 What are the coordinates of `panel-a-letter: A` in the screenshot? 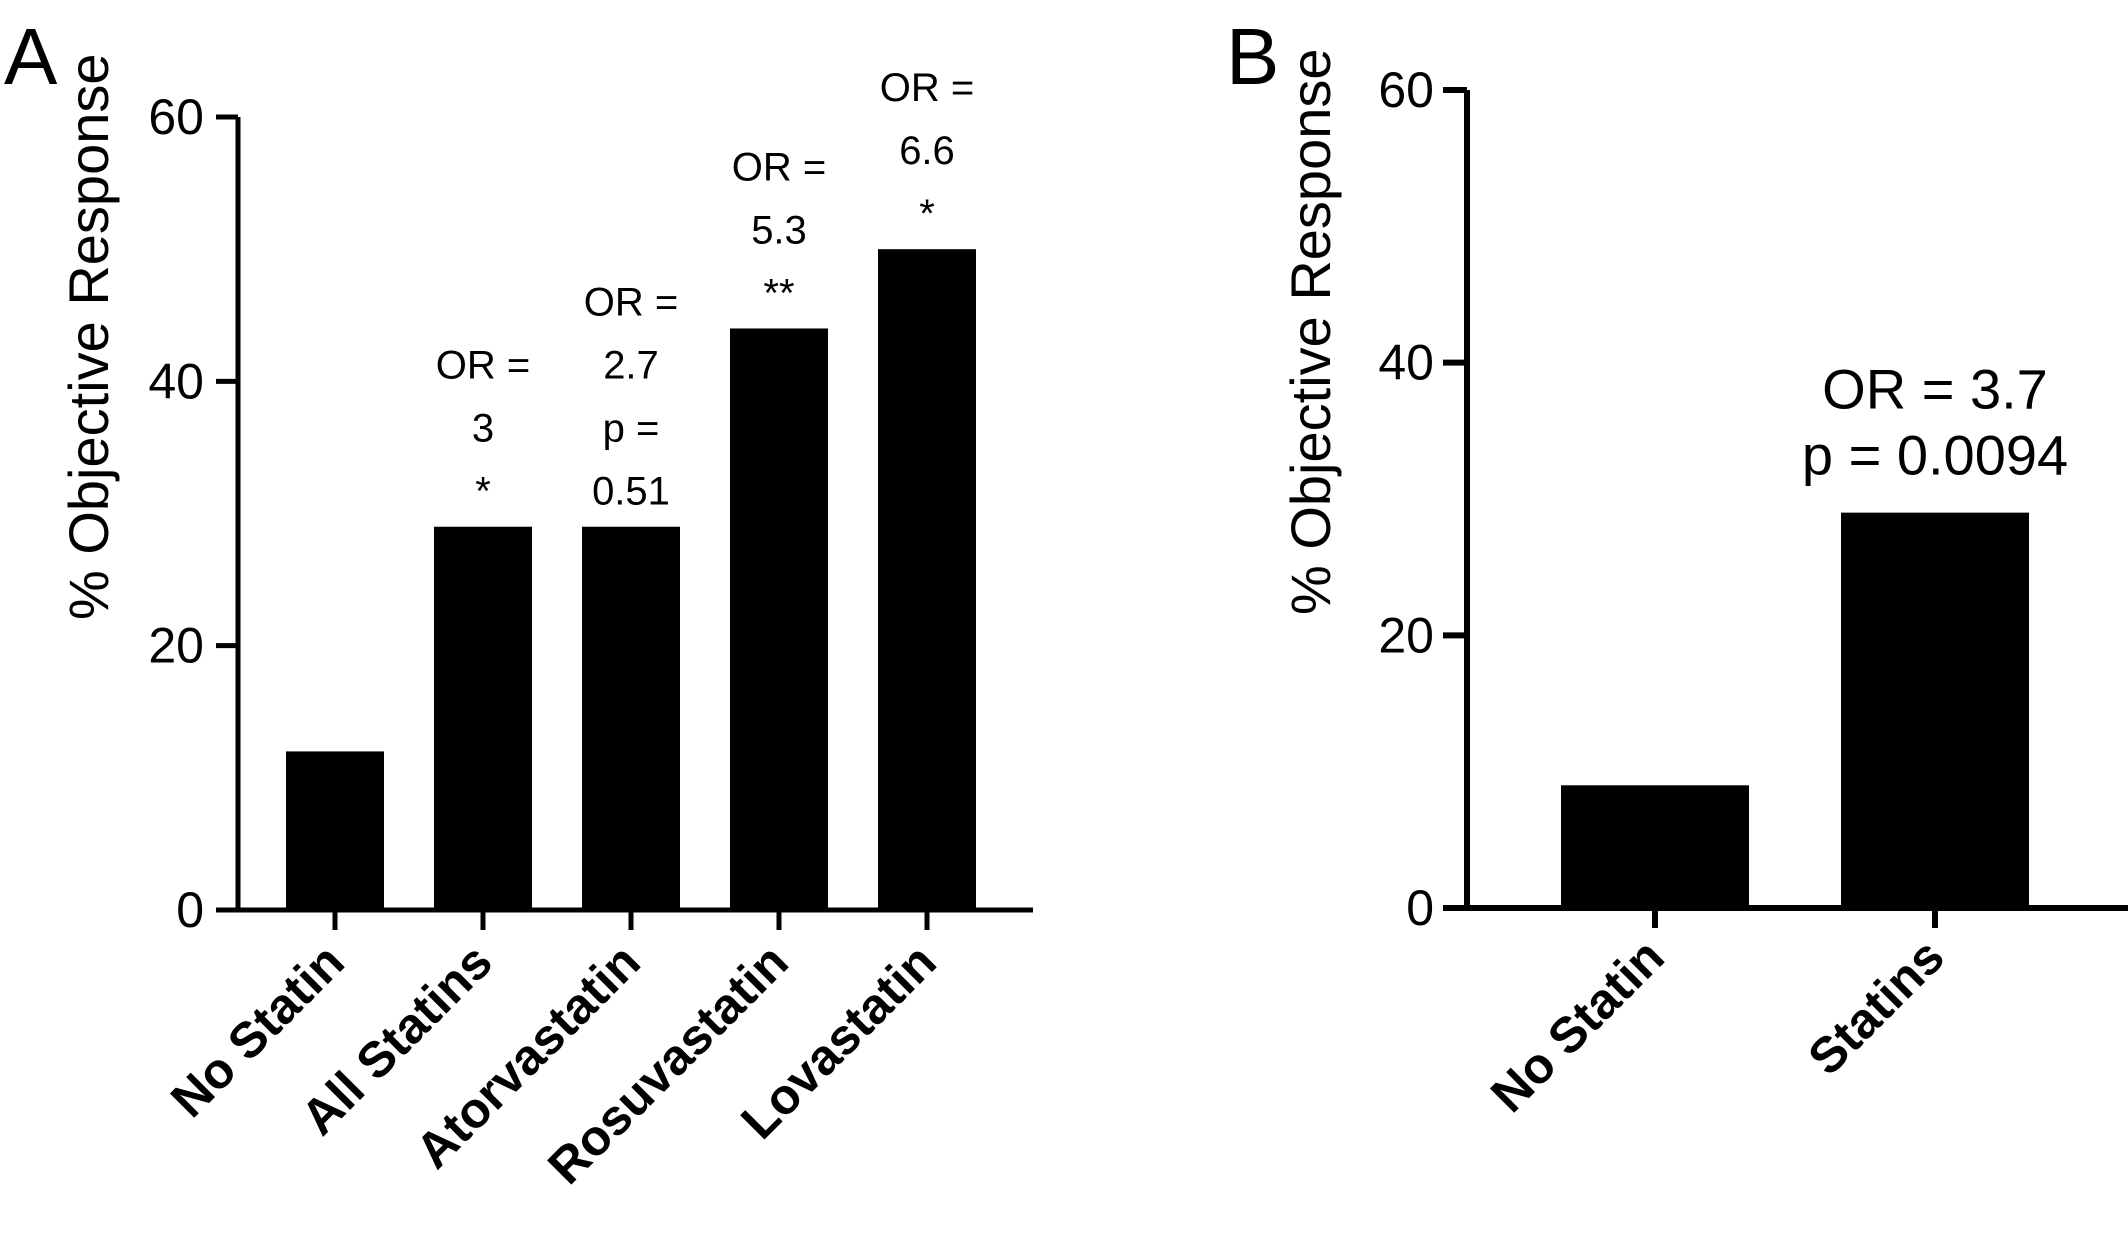 It's located at (31, 56).